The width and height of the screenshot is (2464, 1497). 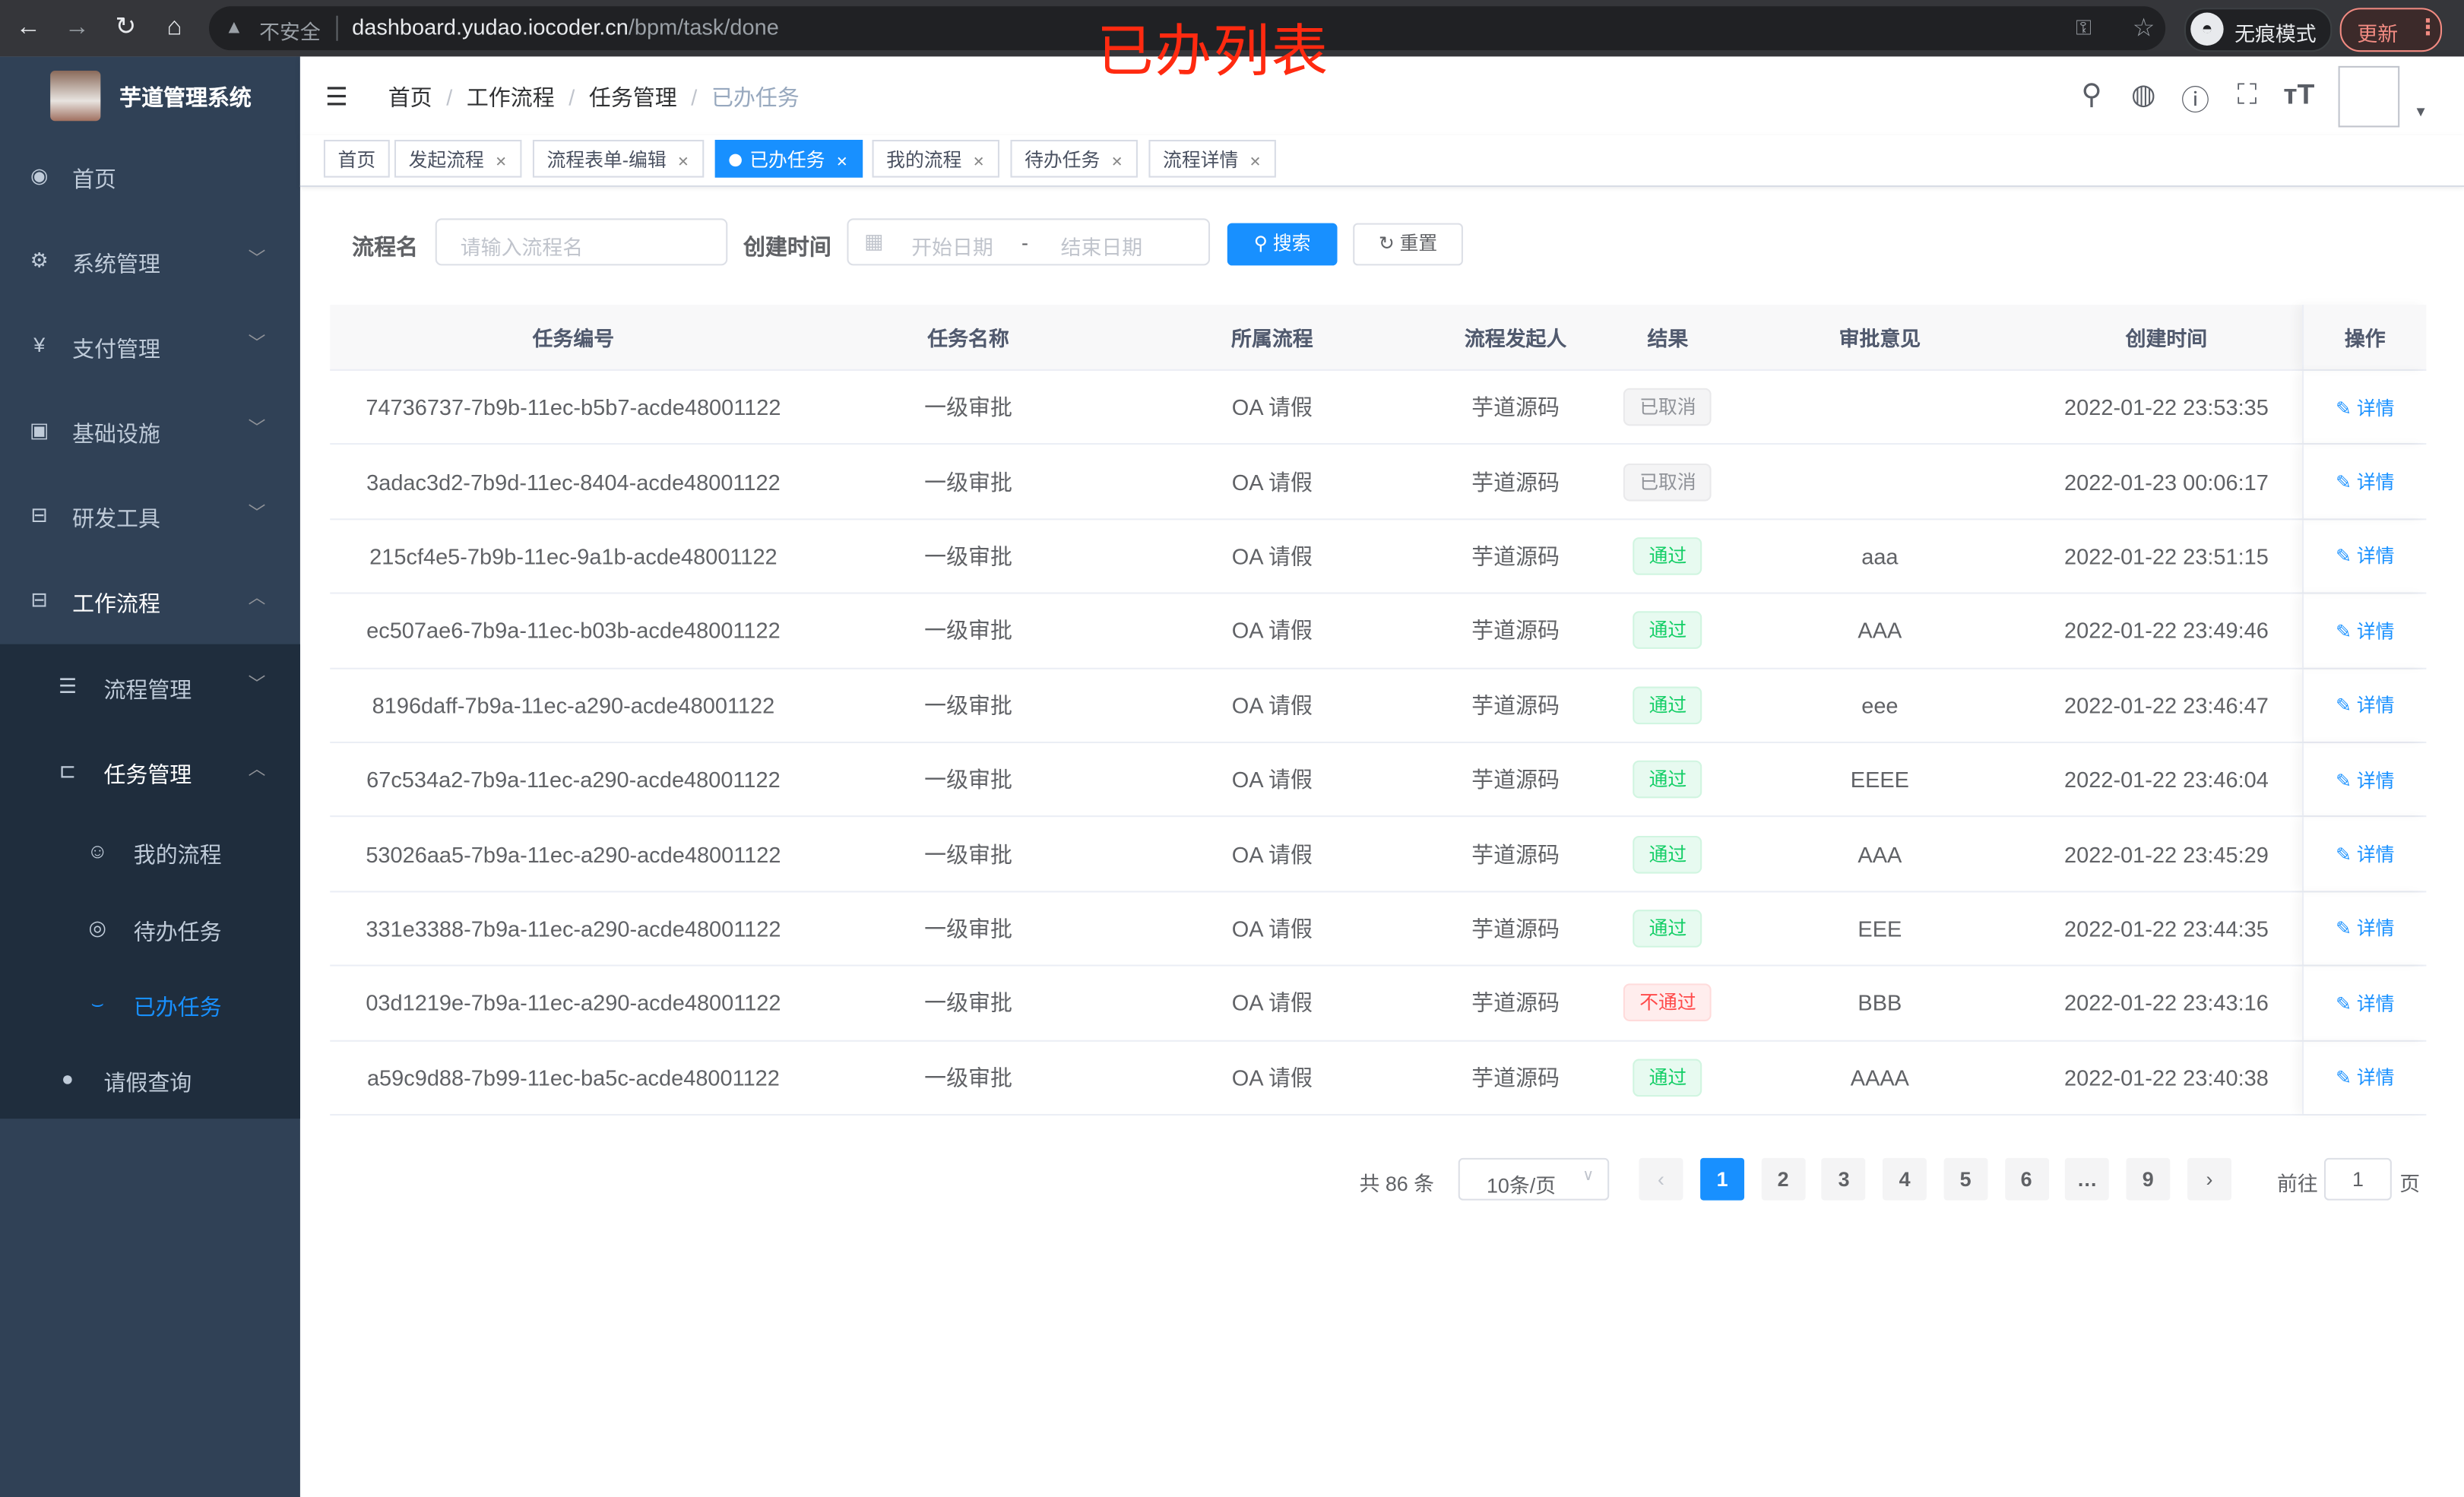 I want to click on sidebar-item-workflow: ⊟ 工作流程 ︿, so click(x=150, y=601).